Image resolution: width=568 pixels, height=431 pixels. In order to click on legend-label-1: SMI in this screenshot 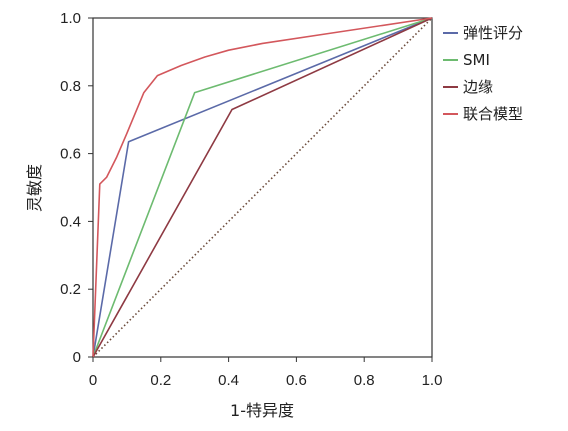, I will do `click(476, 60)`.